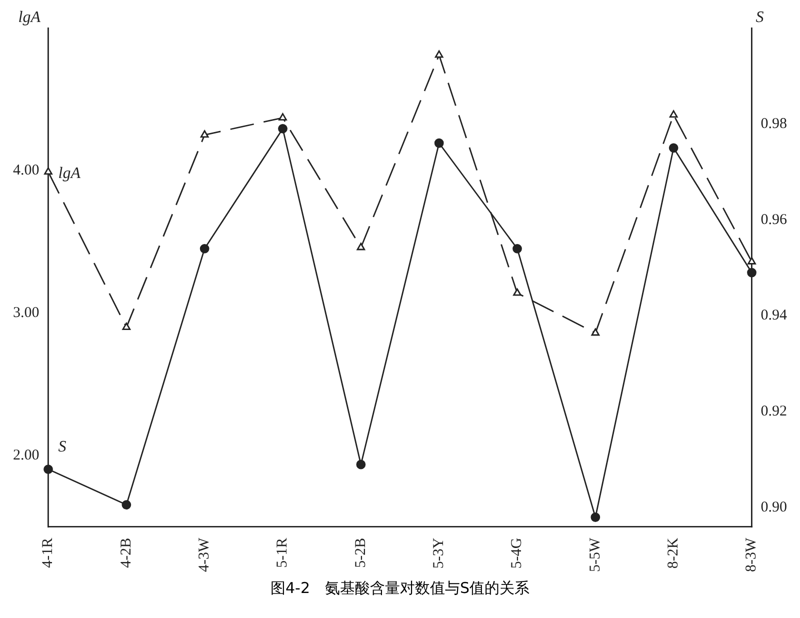 The width and height of the screenshot is (800, 618). Describe the element at coordinates (62, 447) in the screenshot. I see `series-label: S` at that location.